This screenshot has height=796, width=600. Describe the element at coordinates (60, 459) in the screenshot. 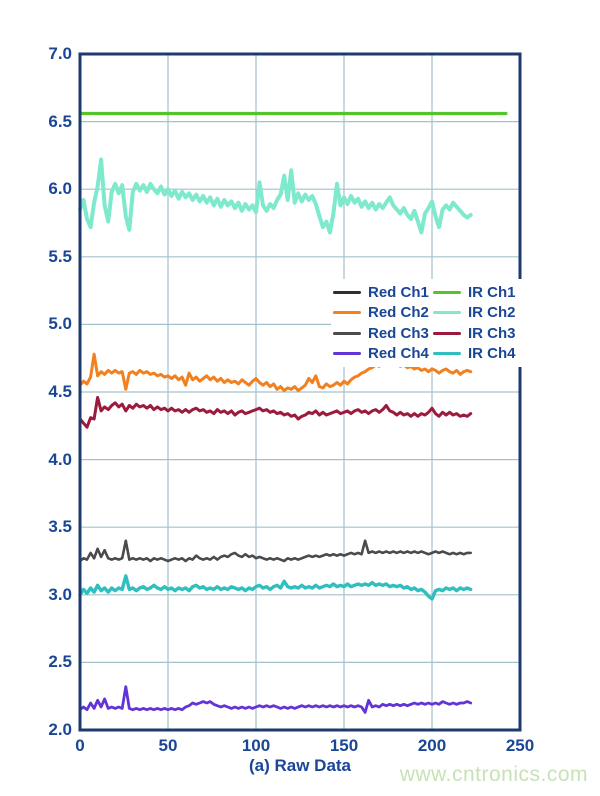

I see `y-tick-label: 4.0` at that location.